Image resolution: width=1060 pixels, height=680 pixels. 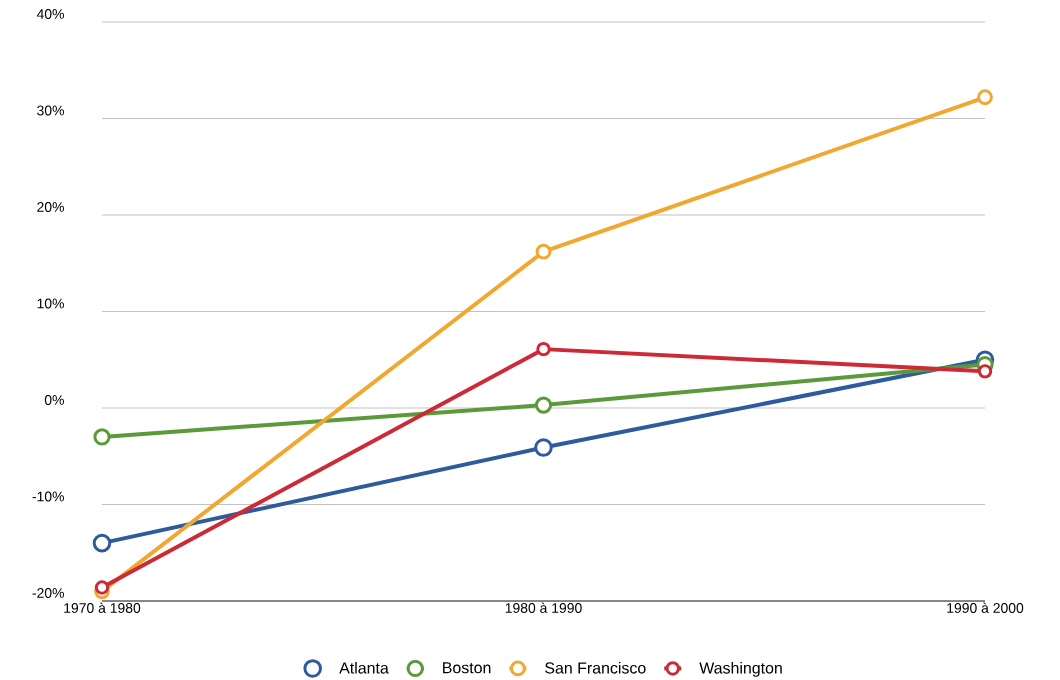 What do you see at coordinates (543, 607) in the screenshot?
I see `x-tick-label: 1980 à 1990` at bounding box center [543, 607].